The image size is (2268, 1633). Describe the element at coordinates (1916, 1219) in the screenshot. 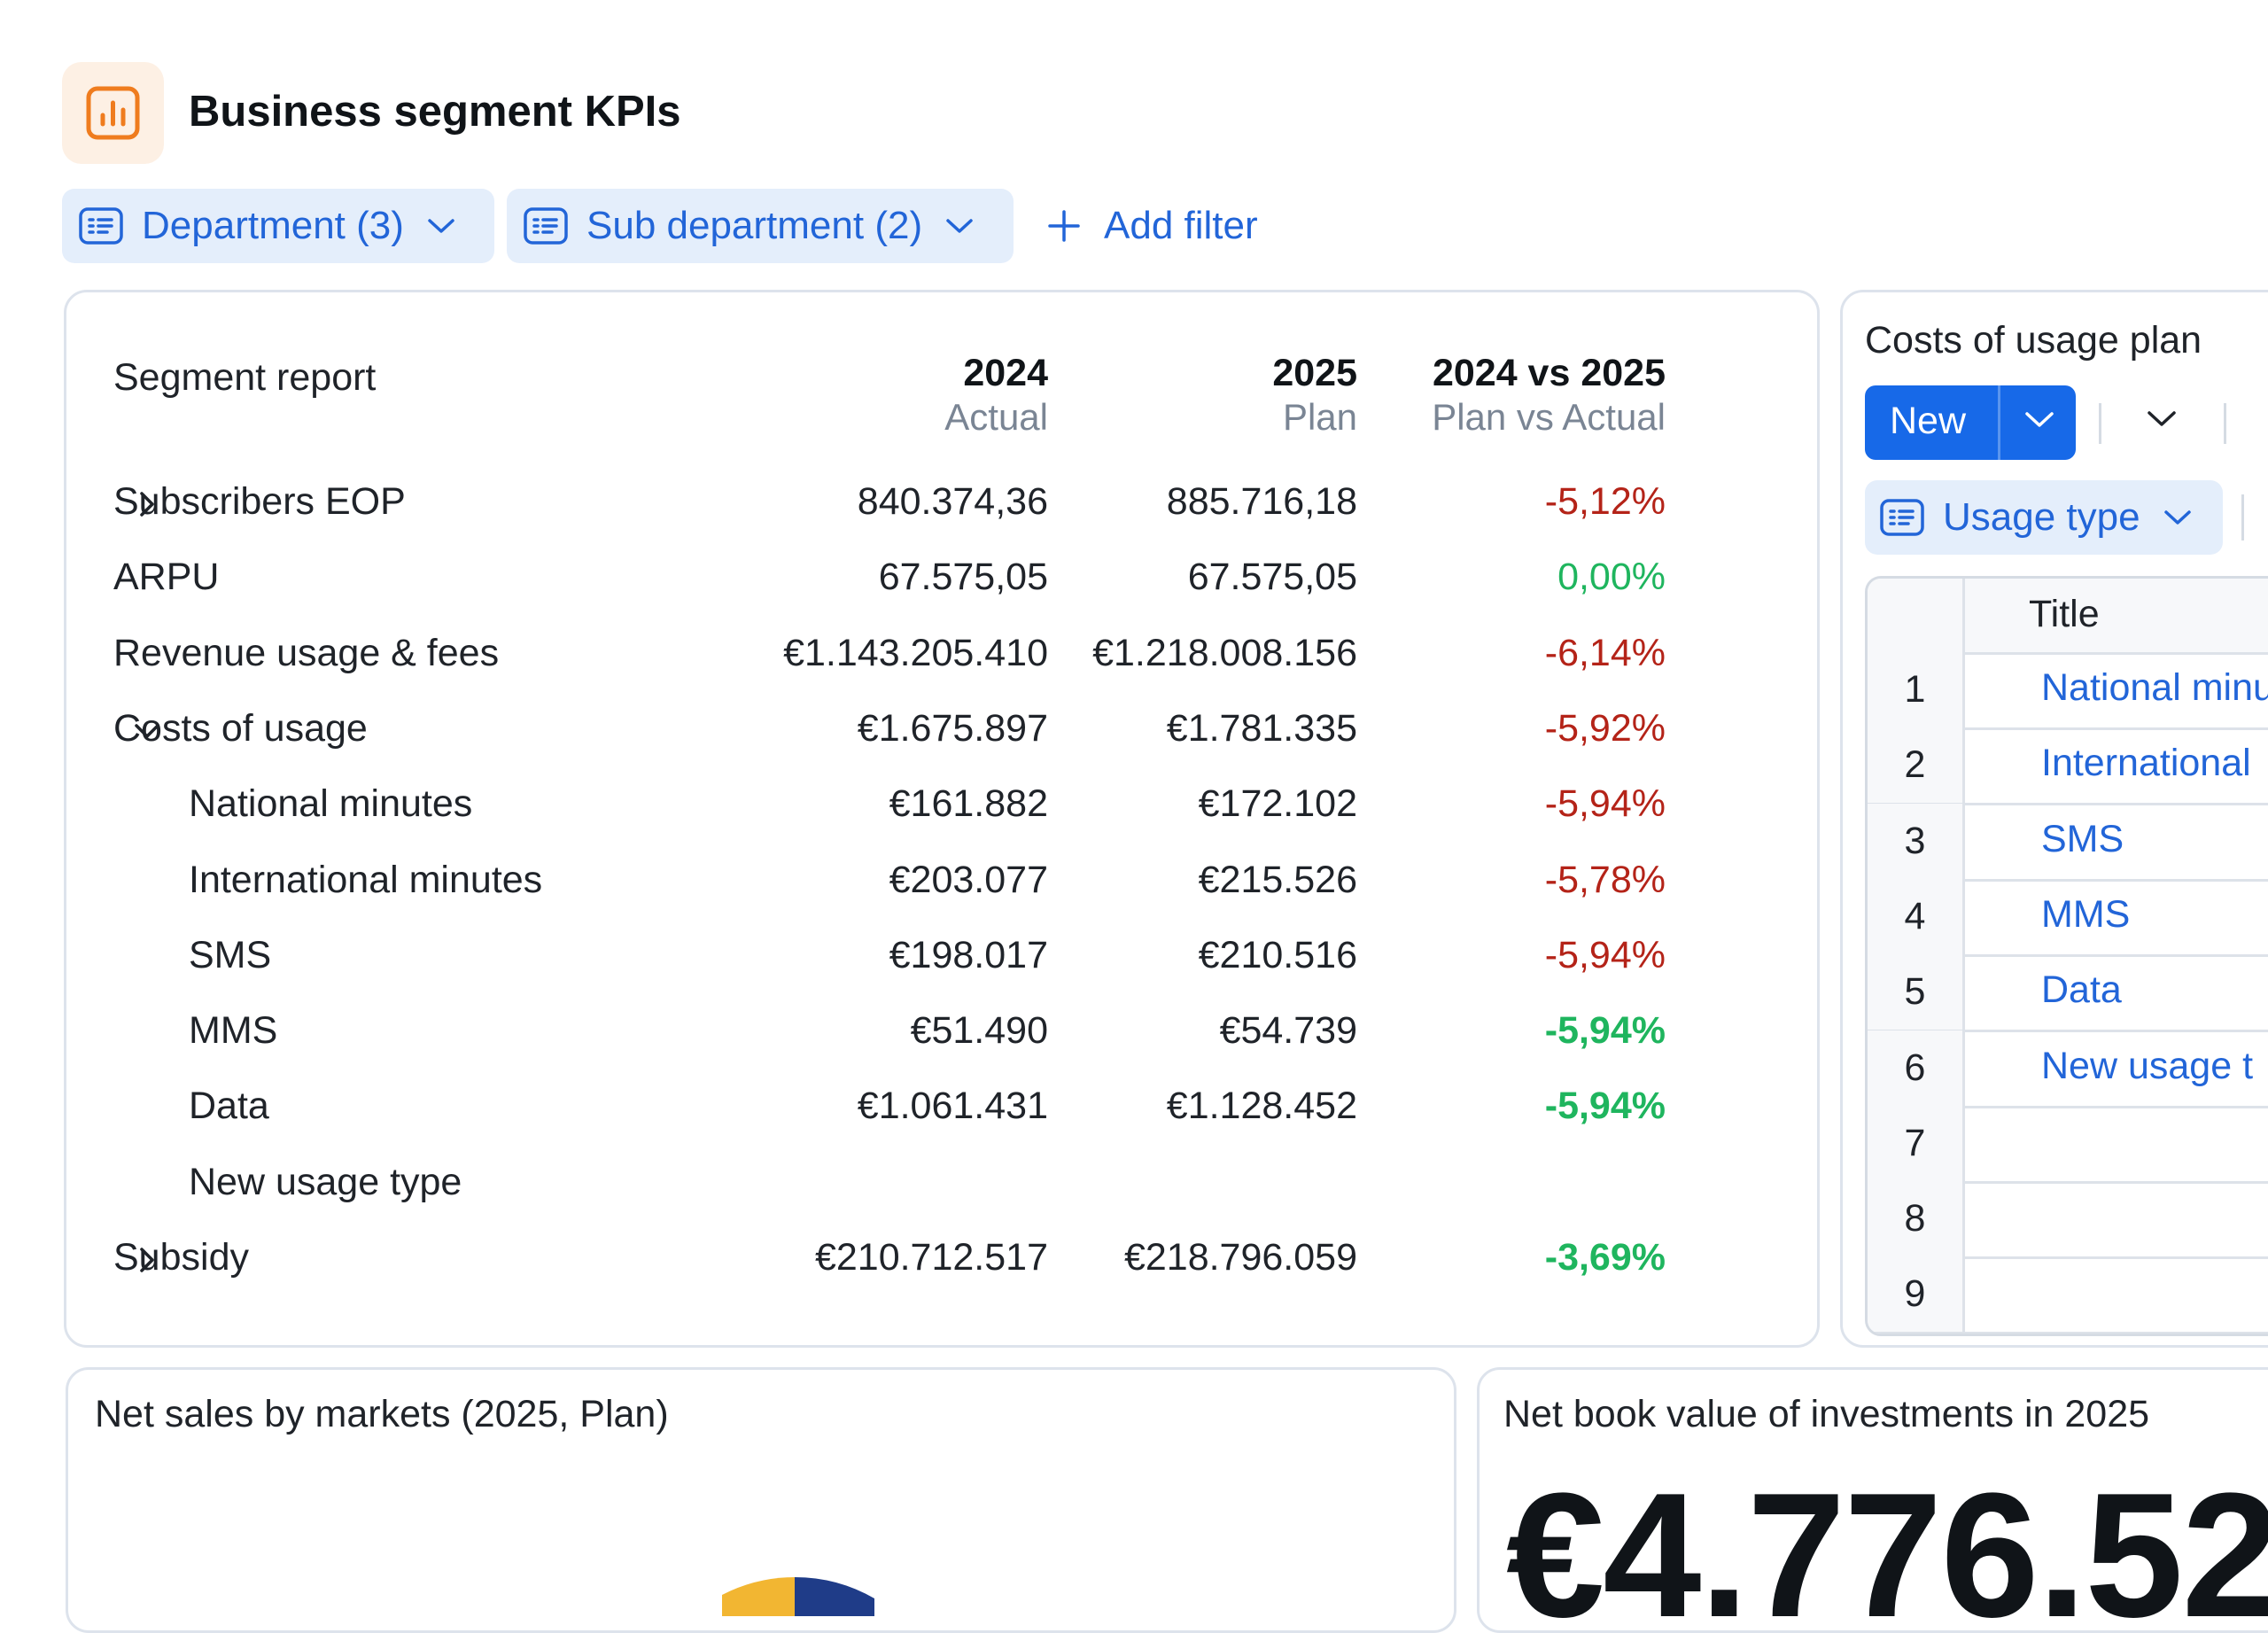

I see `row-number: 8` at that location.